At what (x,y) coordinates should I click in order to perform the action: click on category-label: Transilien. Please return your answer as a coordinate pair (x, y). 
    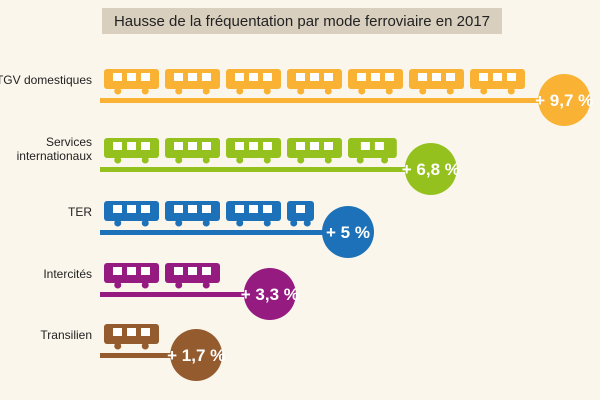
    Looking at the image, I should click on (66, 335).